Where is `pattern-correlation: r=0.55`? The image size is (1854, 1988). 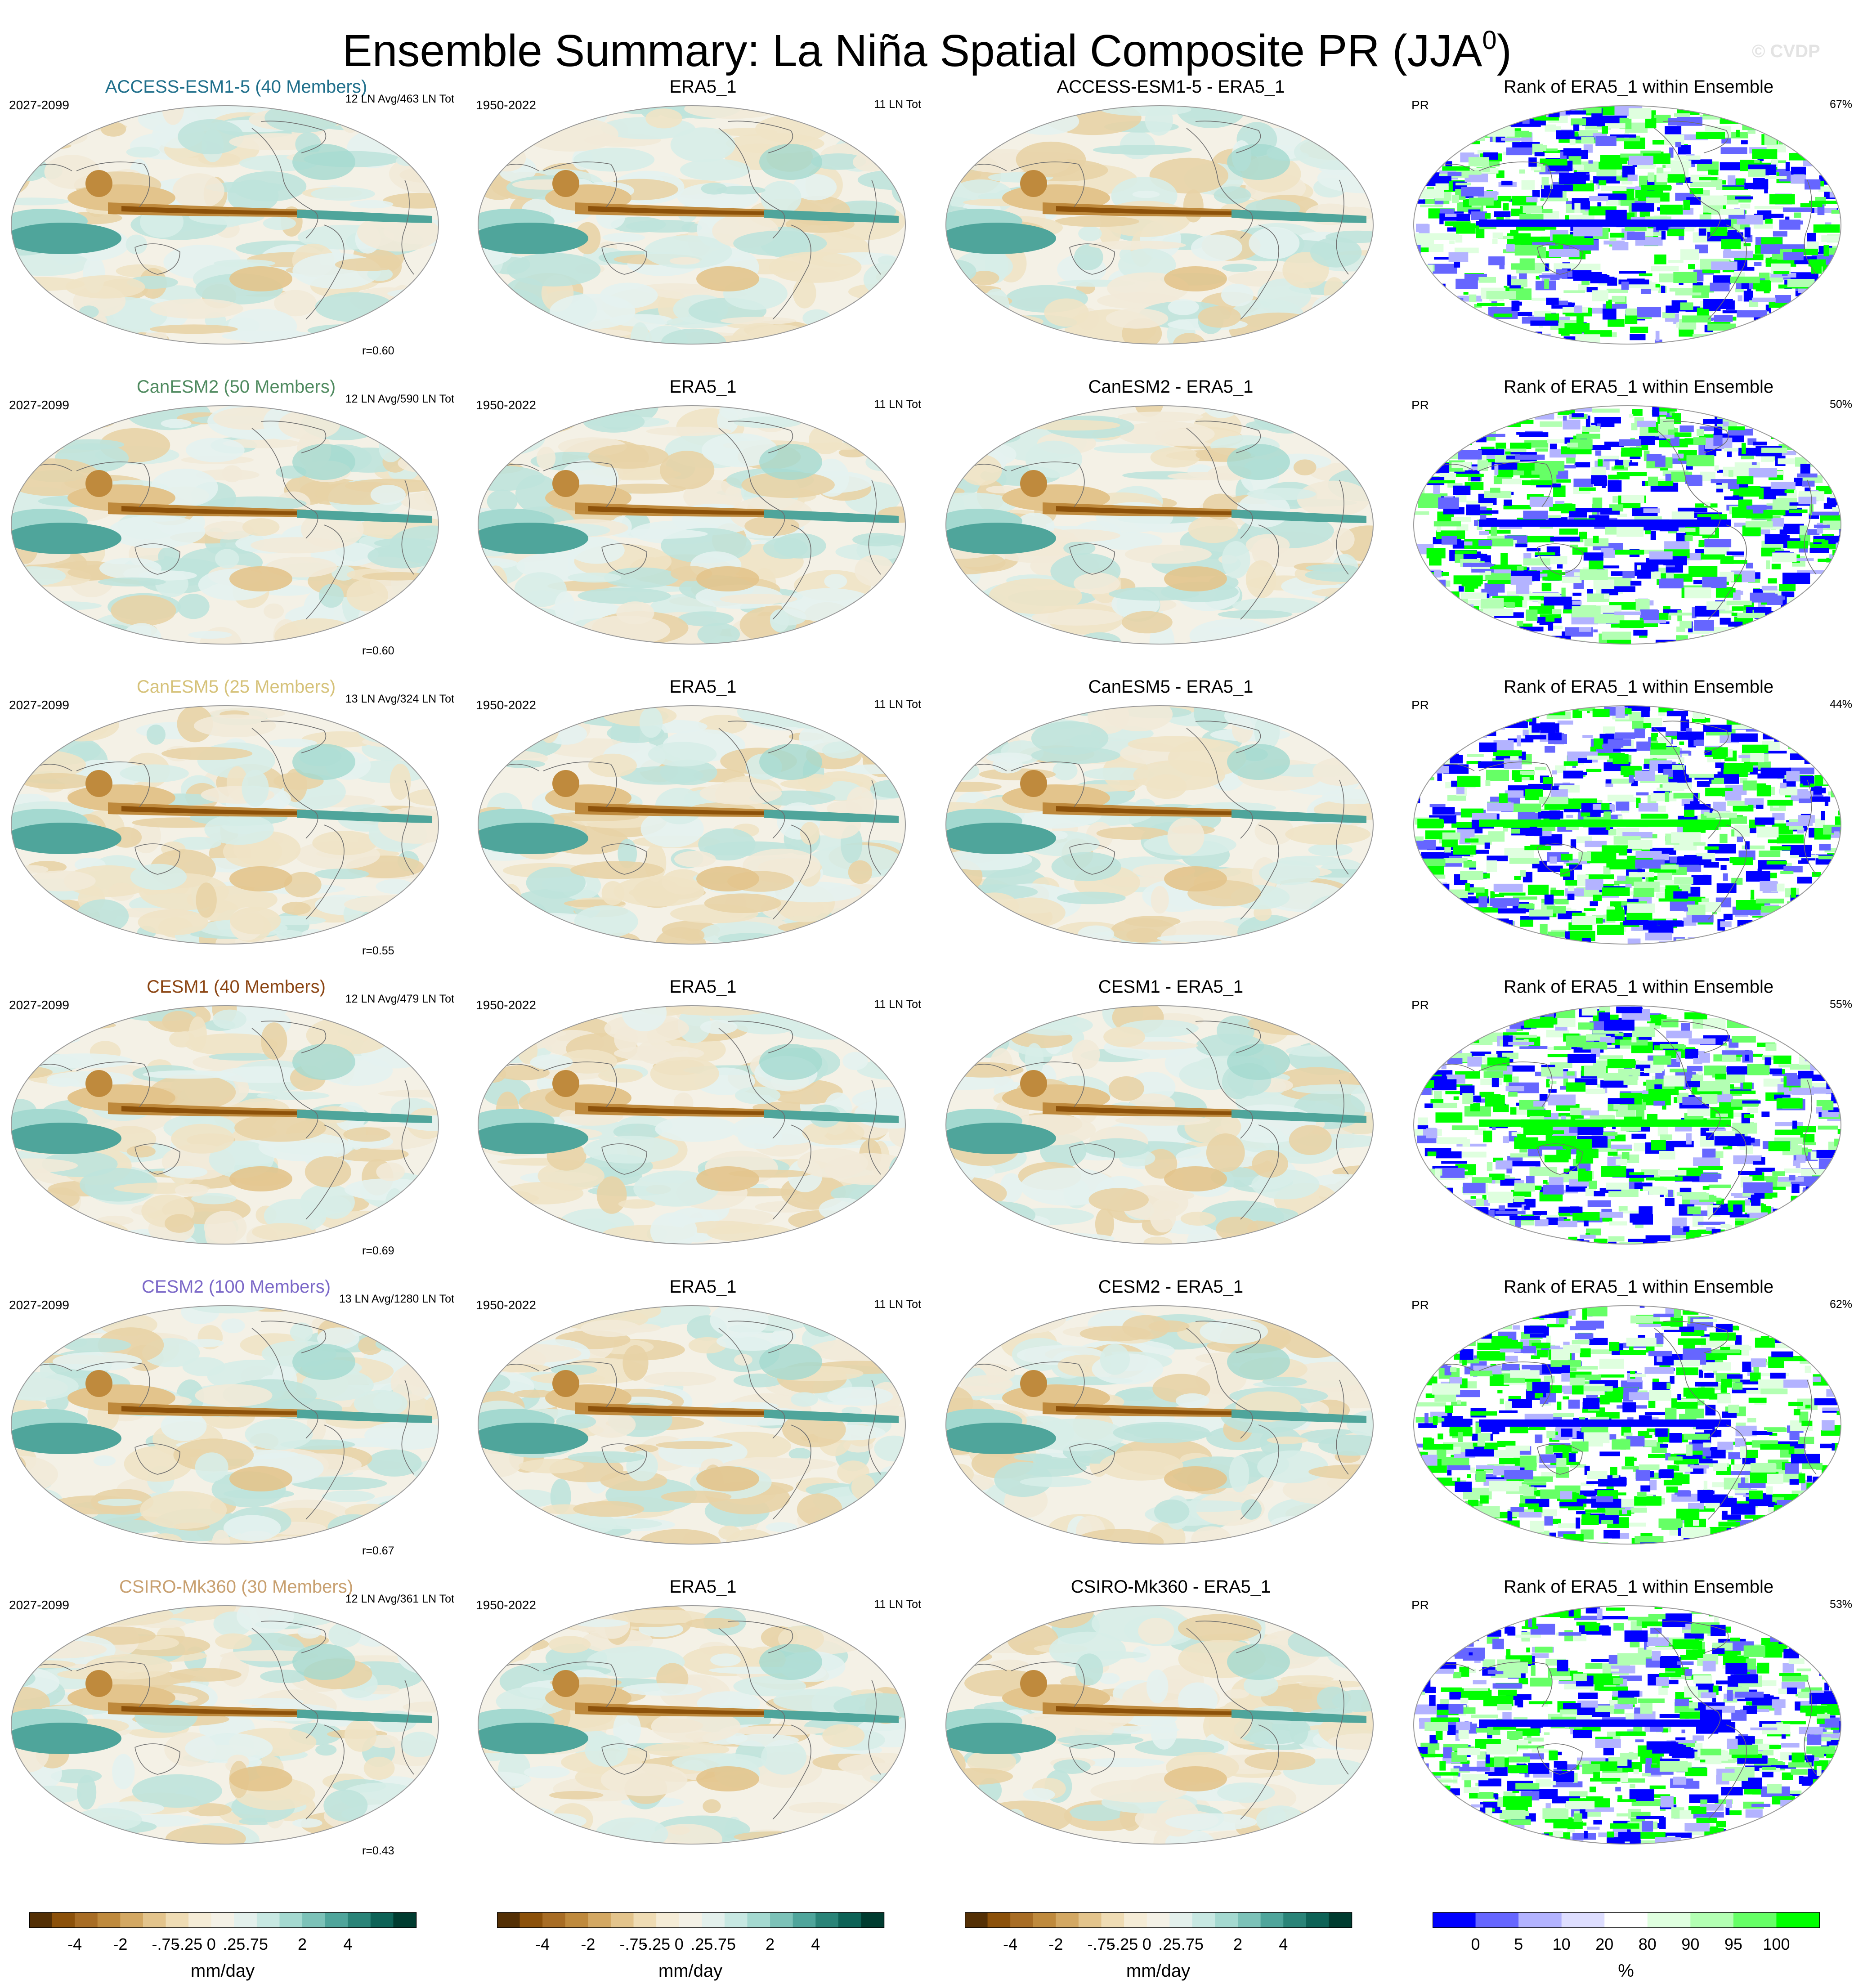
pattern-correlation: r=0.55 is located at coordinates (378, 951).